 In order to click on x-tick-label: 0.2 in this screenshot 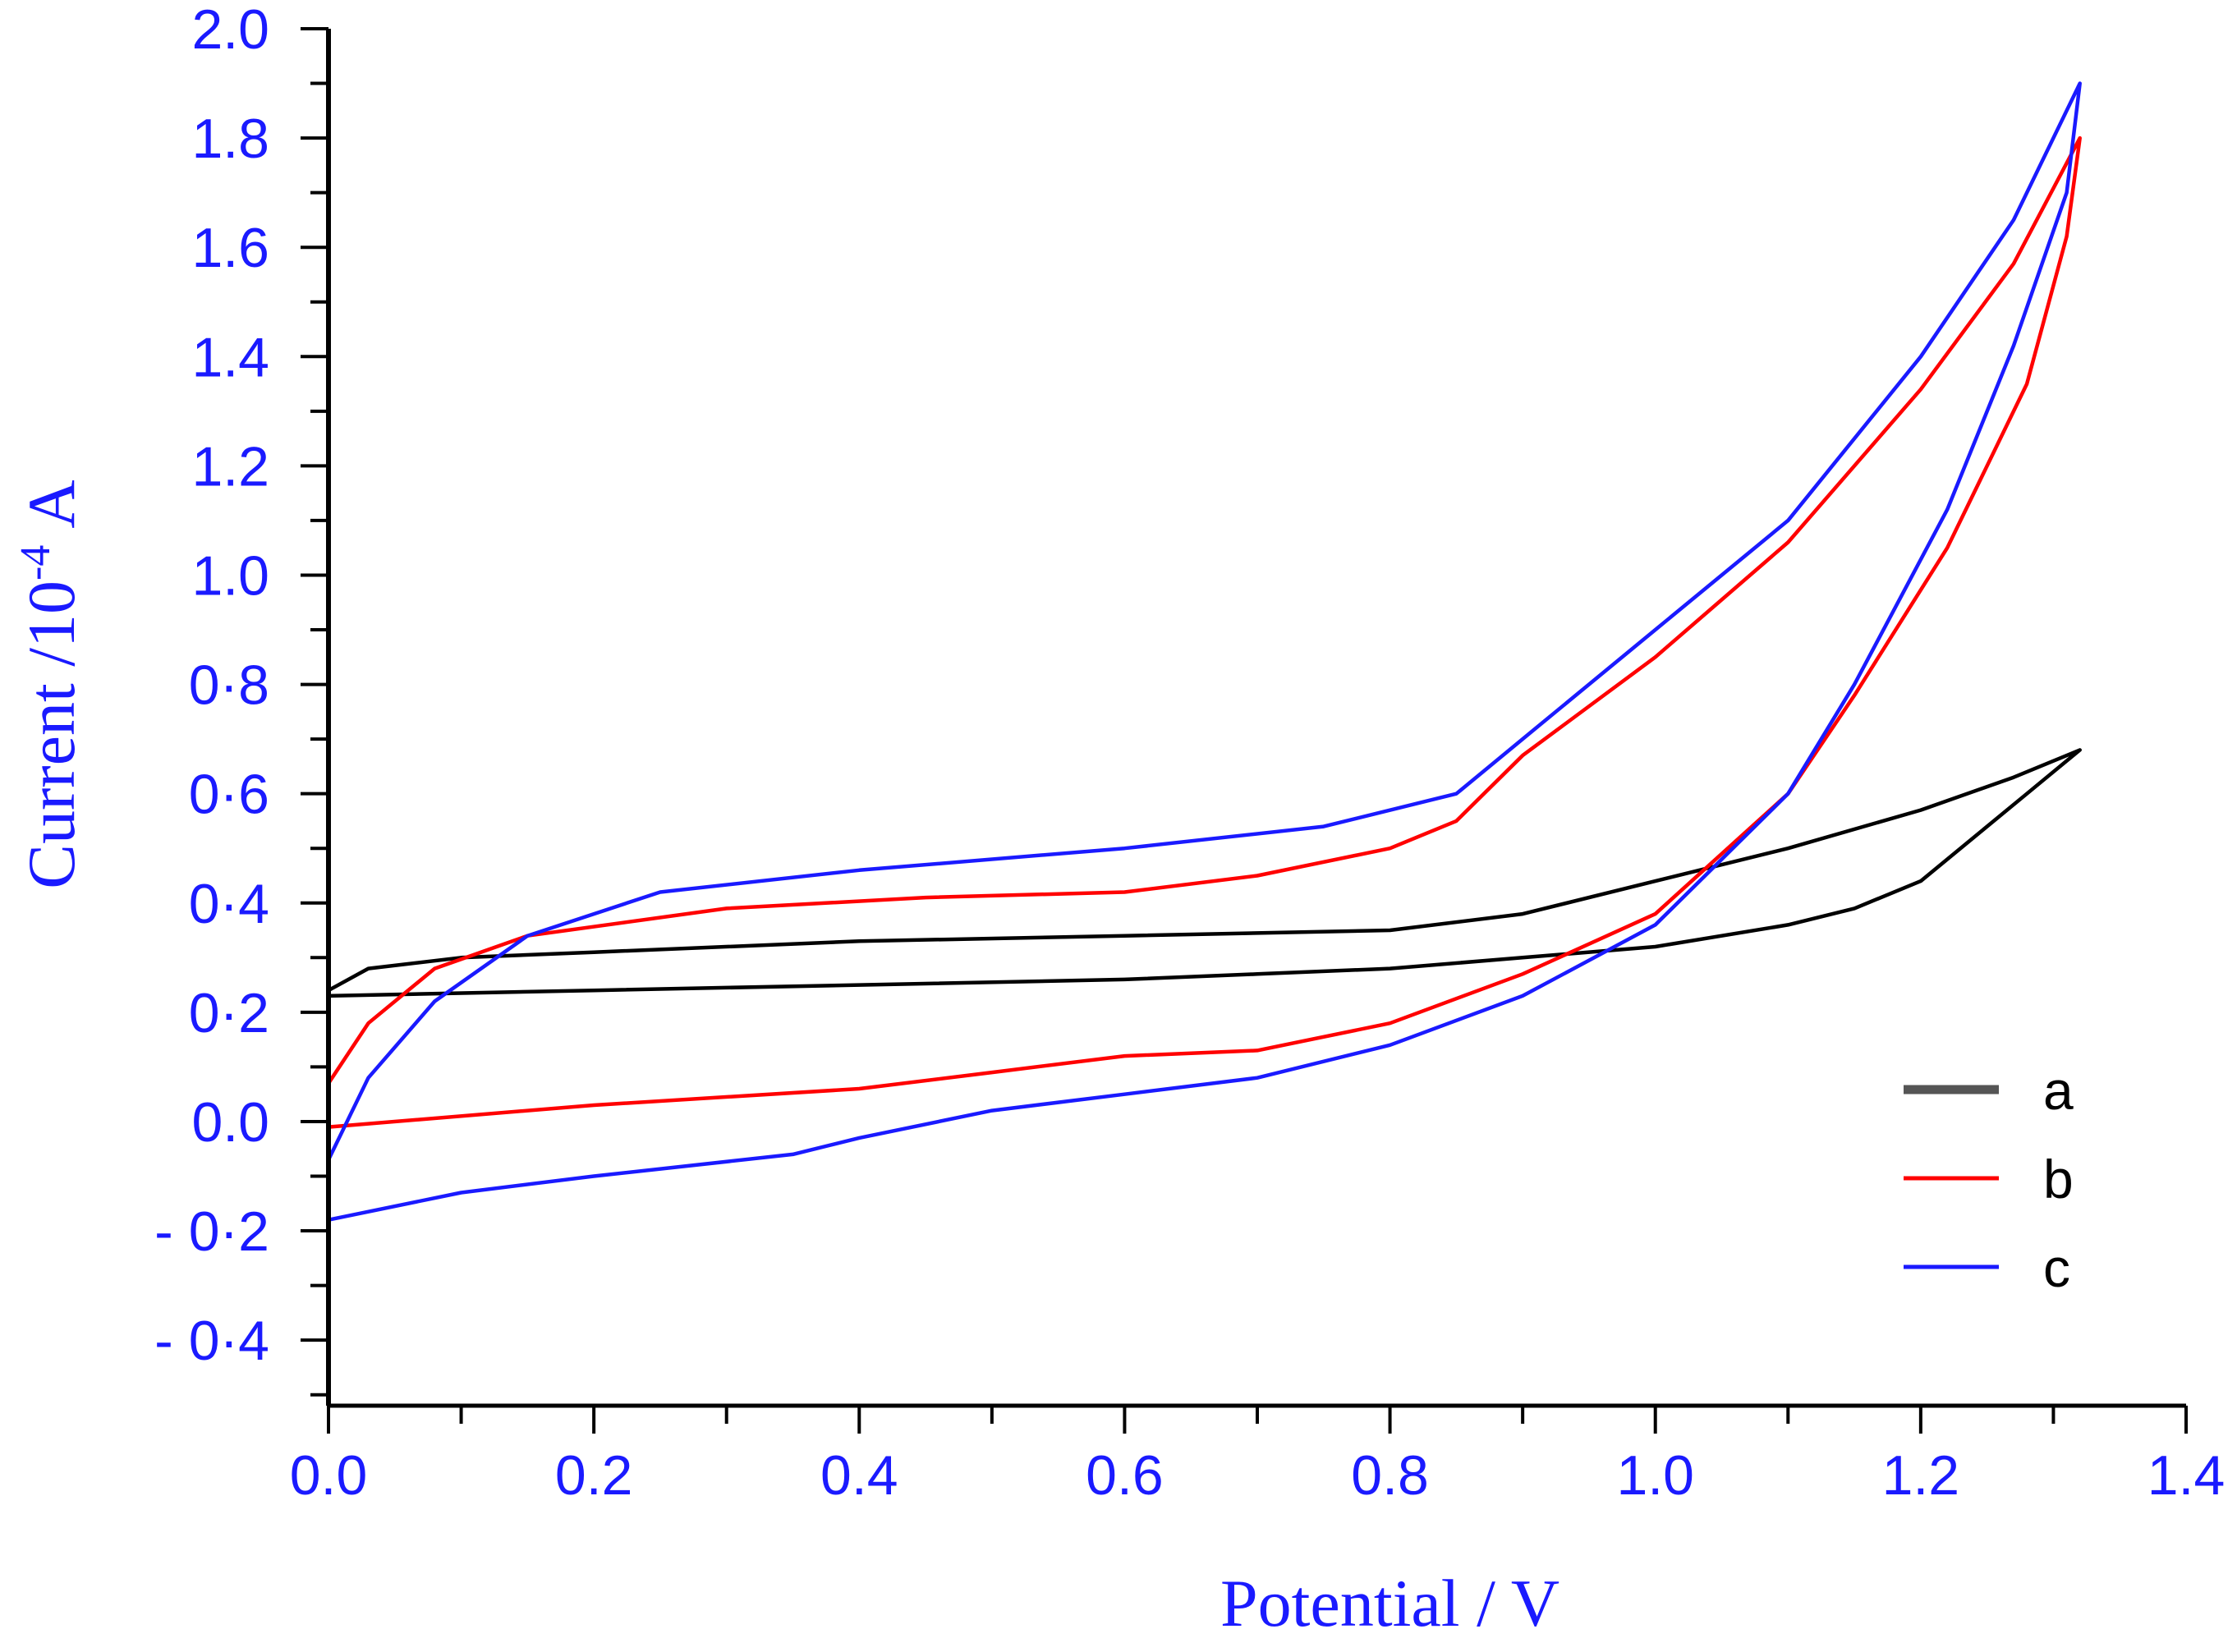, I will do `click(594, 1476)`.